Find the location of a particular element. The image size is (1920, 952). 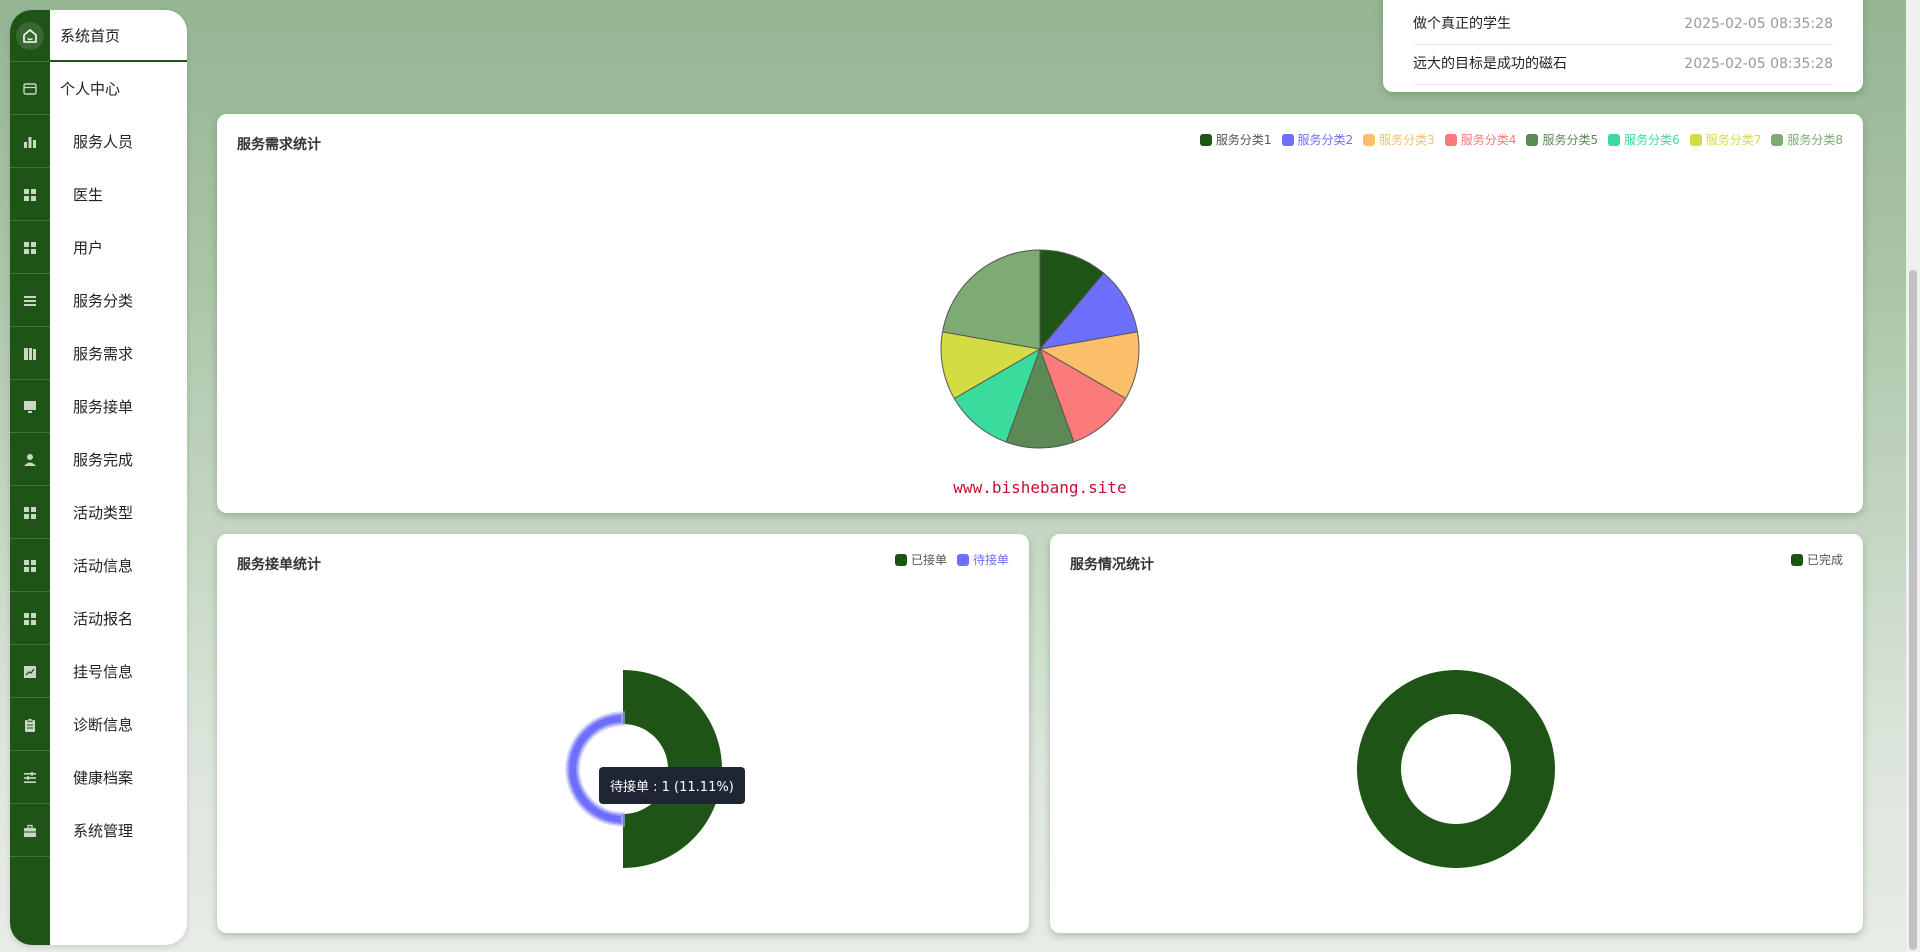

legend-label: 服务分类7 is located at coordinates (1733, 140).